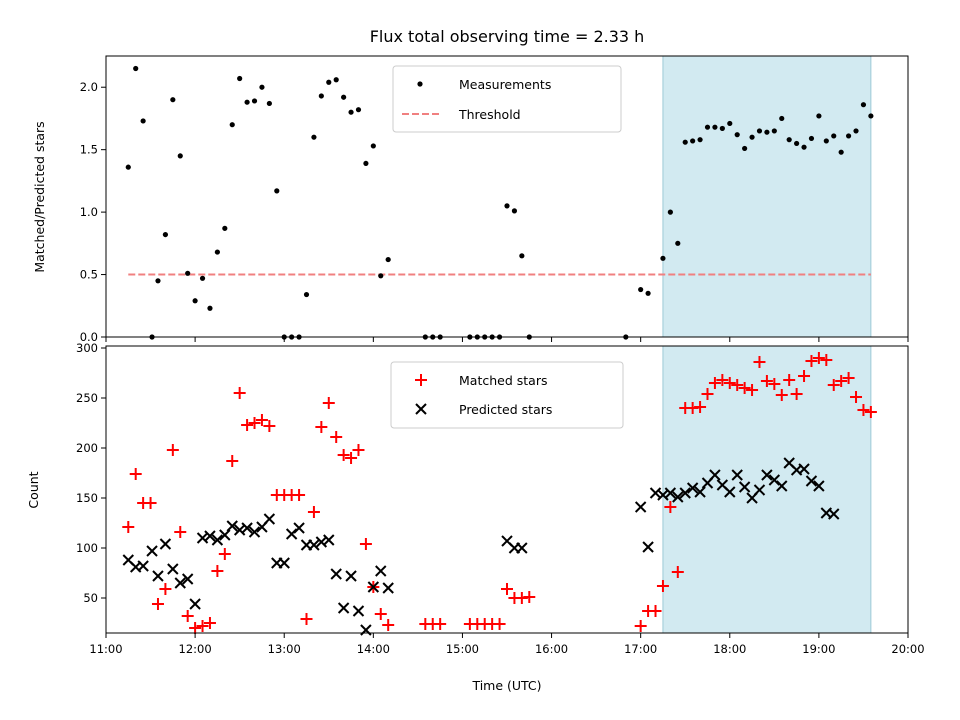  What do you see at coordinates (90, 598) in the screenshot?
I see `y-tick-label: 50` at bounding box center [90, 598].